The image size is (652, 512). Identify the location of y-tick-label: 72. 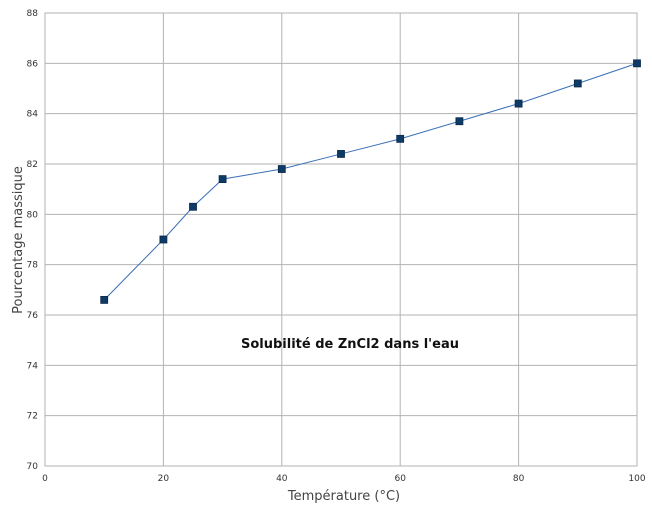
(32, 417).